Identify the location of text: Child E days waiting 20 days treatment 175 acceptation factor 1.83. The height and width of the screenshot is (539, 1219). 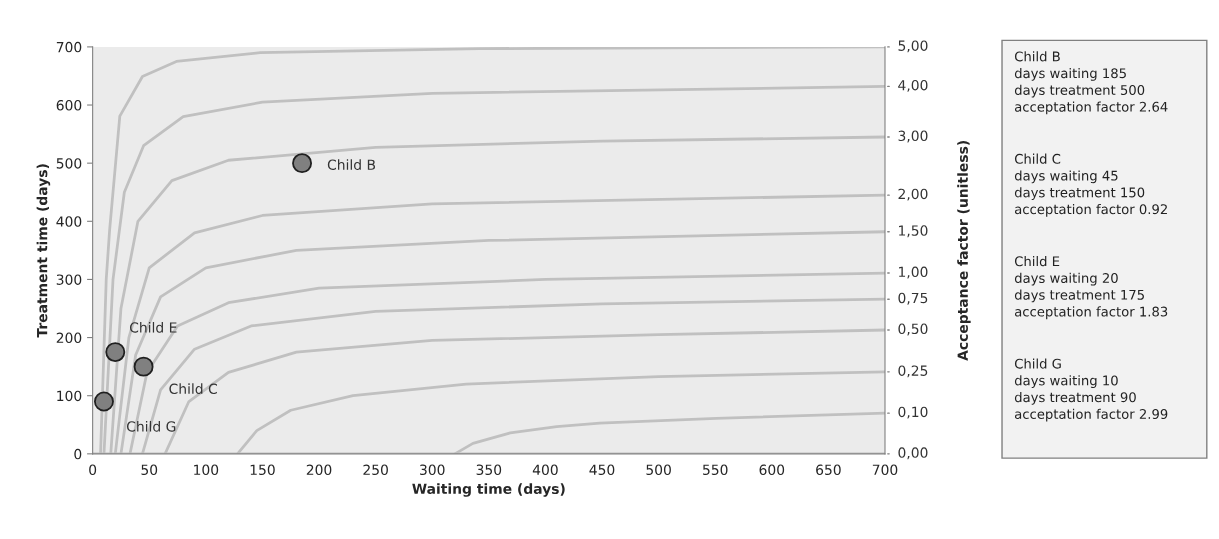
(1091, 288).